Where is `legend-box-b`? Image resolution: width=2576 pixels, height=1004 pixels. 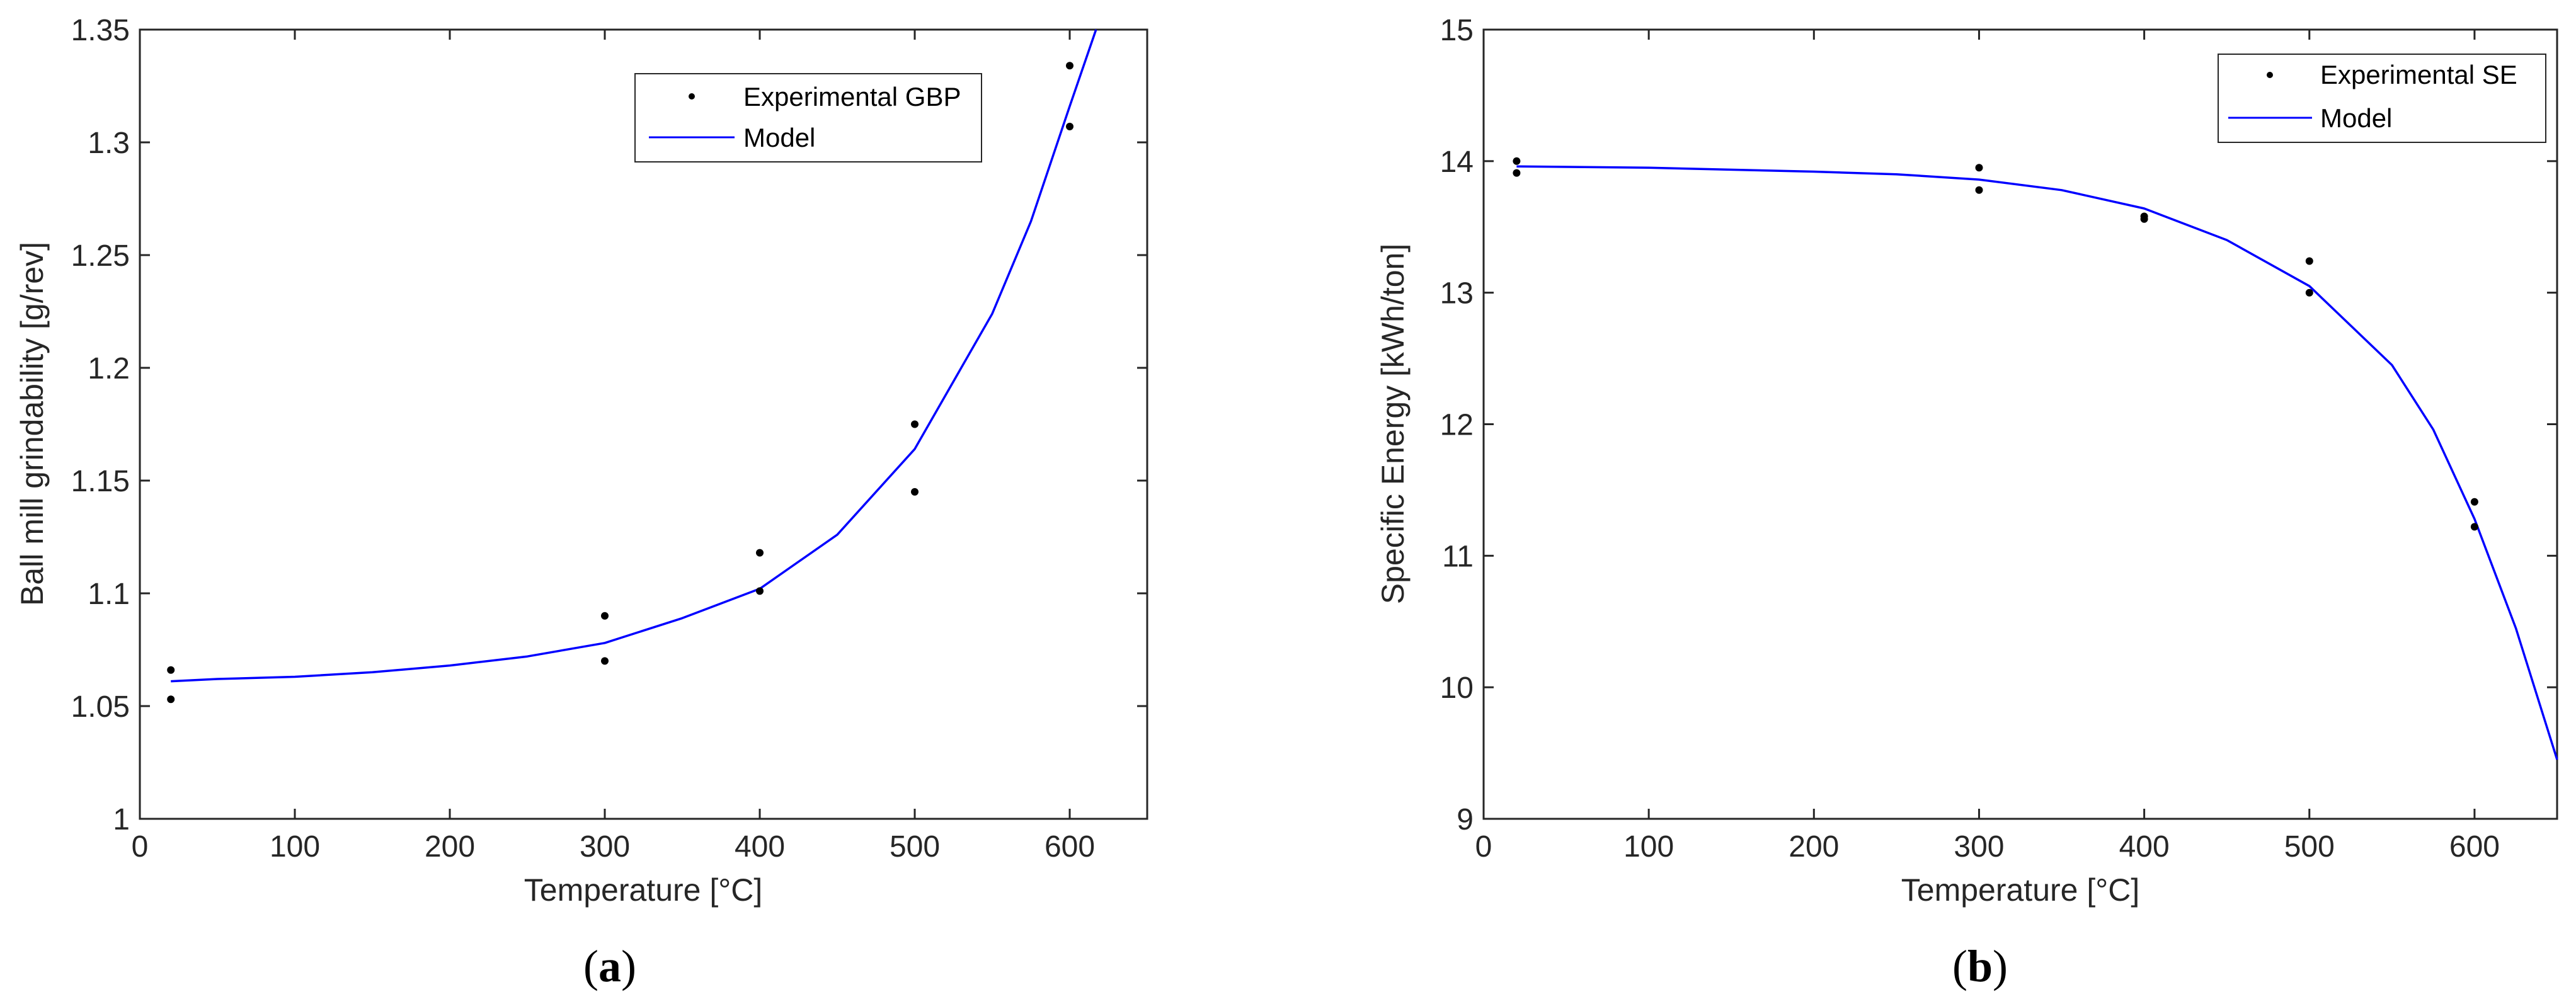 legend-box-b is located at coordinates (2382, 98).